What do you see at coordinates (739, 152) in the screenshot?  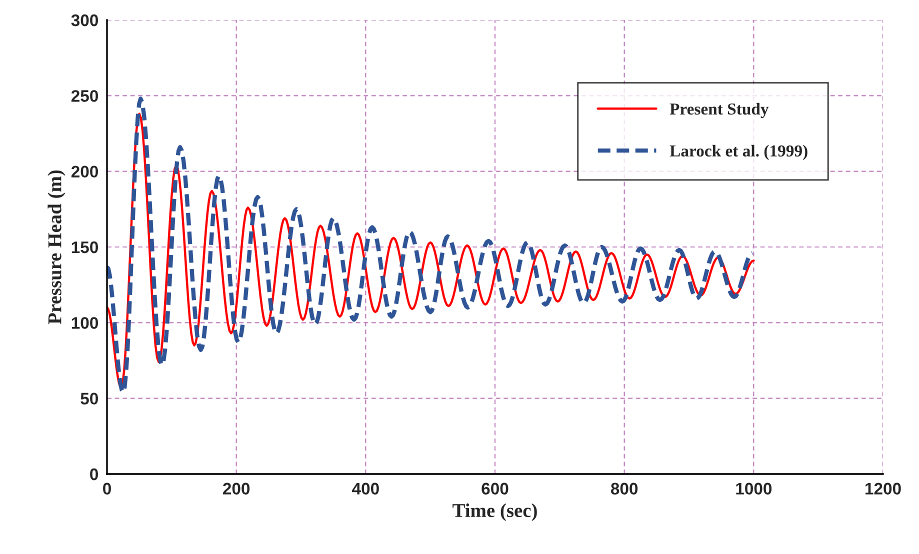 I see `legend-label: Larock et al. (1999)` at bounding box center [739, 152].